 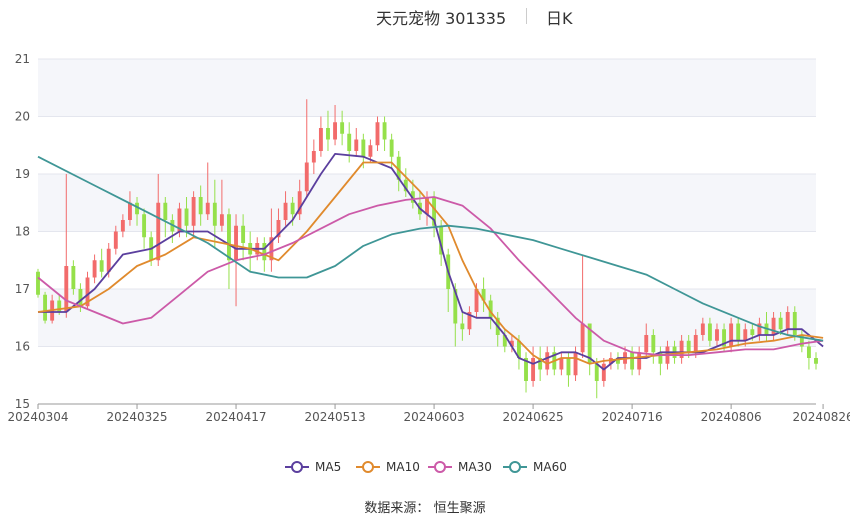 I want to click on legend-item-ma10: MA10, so click(x=388, y=467).